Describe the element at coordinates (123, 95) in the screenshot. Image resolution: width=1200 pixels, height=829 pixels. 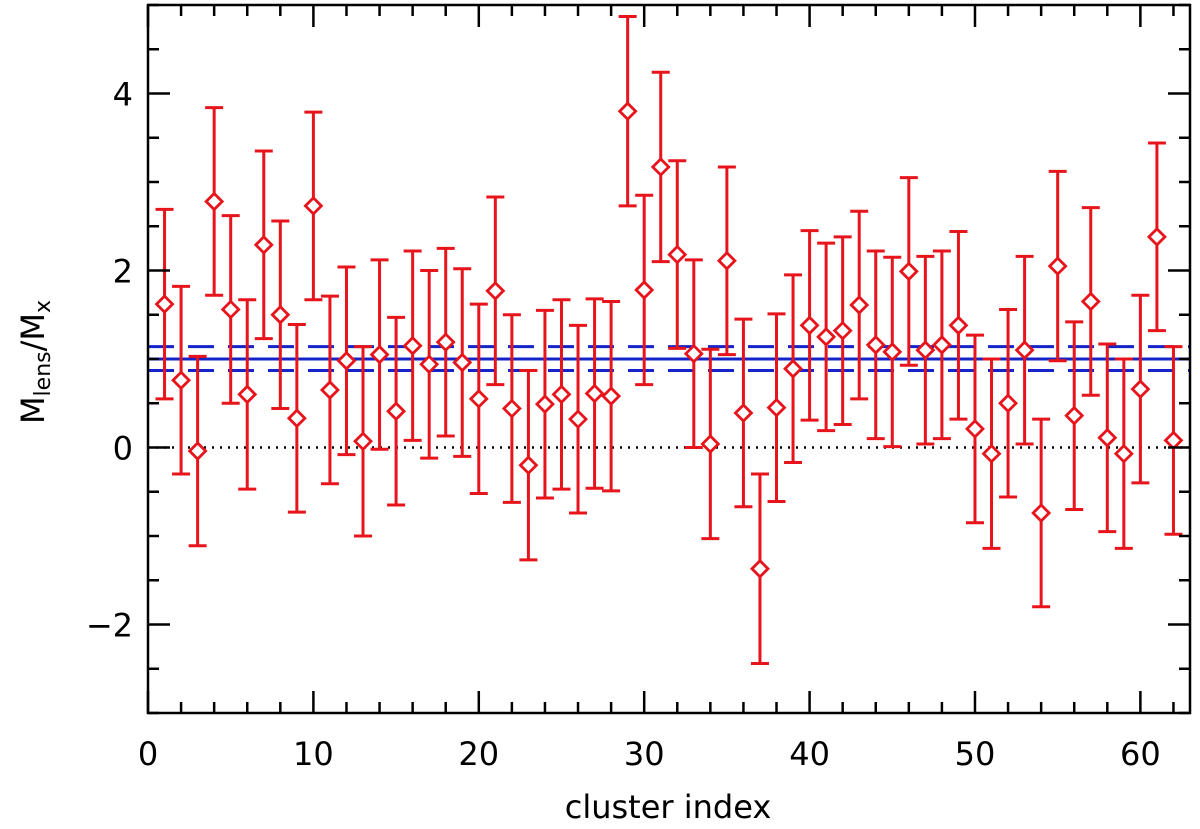
I see `y-tick-label-4: 4` at that location.